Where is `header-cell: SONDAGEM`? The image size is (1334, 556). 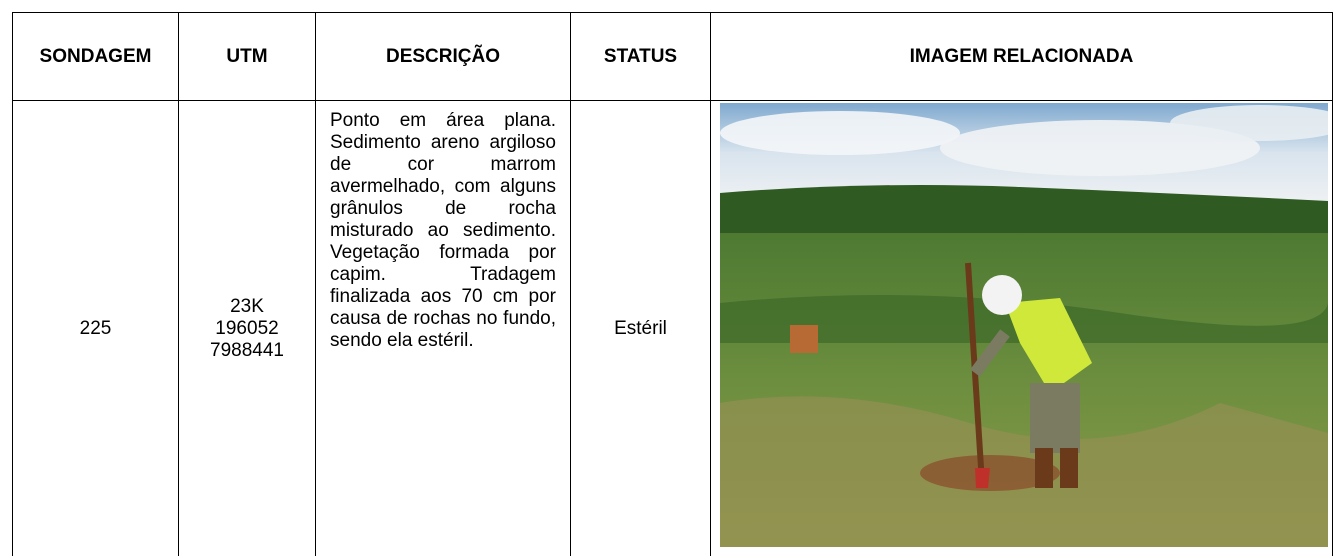 header-cell: SONDAGEM is located at coordinates (96, 57).